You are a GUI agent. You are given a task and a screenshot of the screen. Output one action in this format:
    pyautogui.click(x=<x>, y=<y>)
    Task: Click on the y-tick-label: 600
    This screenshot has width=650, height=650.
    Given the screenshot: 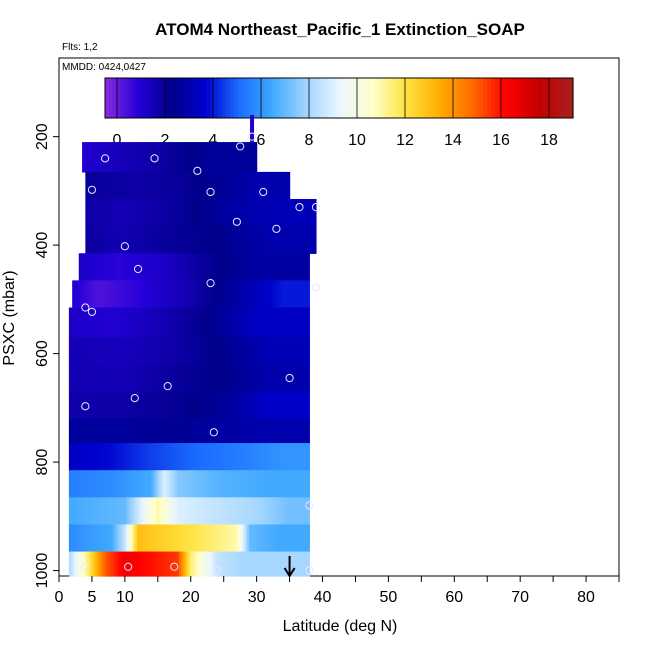 What is the action you would take?
    pyautogui.click(x=42, y=353)
    